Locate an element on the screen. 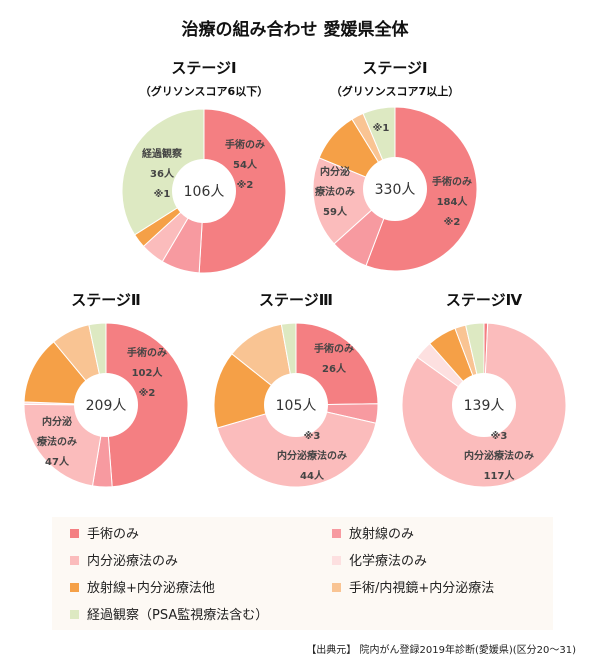 The width and height of the screenshot is (590, 672). pie-total: 106人 is located at coordinates (204, 192).